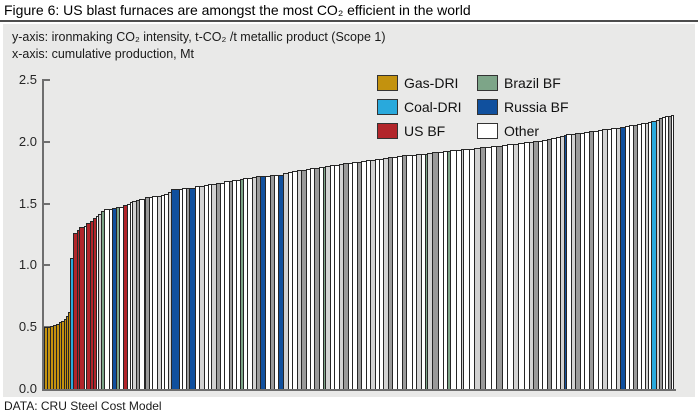 The height and width of the screenshot is (416, 698). What do you see at coordinates (427, 106) in the screenshot?
I see `legend-item-coal: Coal-DRI` at bounding box center [427, 106].